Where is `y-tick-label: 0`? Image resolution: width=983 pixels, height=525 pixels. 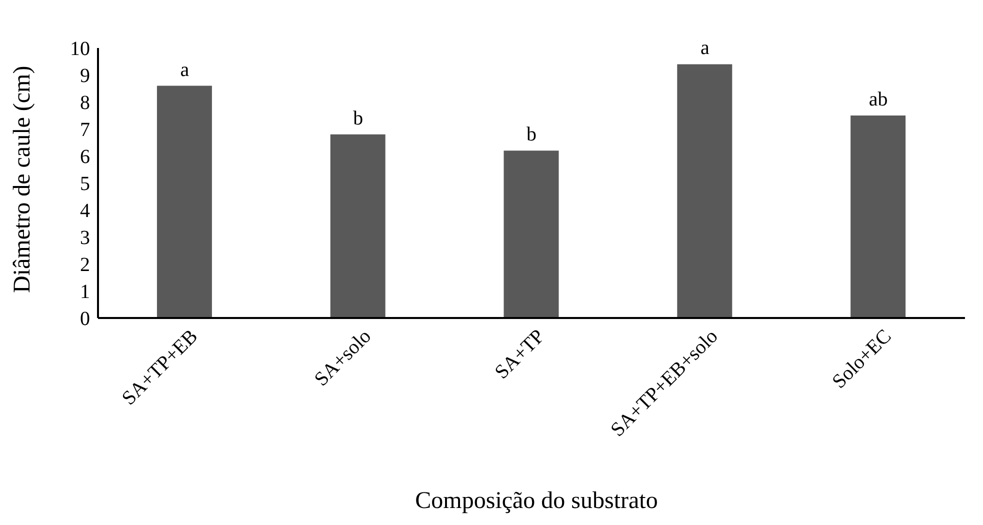 y-tick-label: 0 is located at coordinates (85, 319).